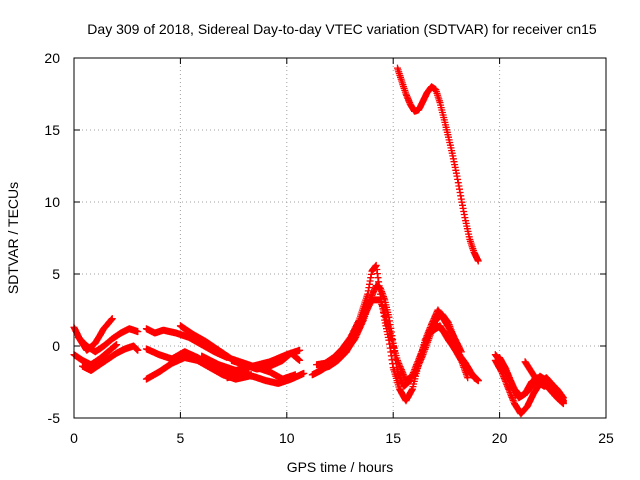 Image resolution: width=640 pixels, height=480 pixels. I want to click on y-tick-label: 10, so click(52, 202).